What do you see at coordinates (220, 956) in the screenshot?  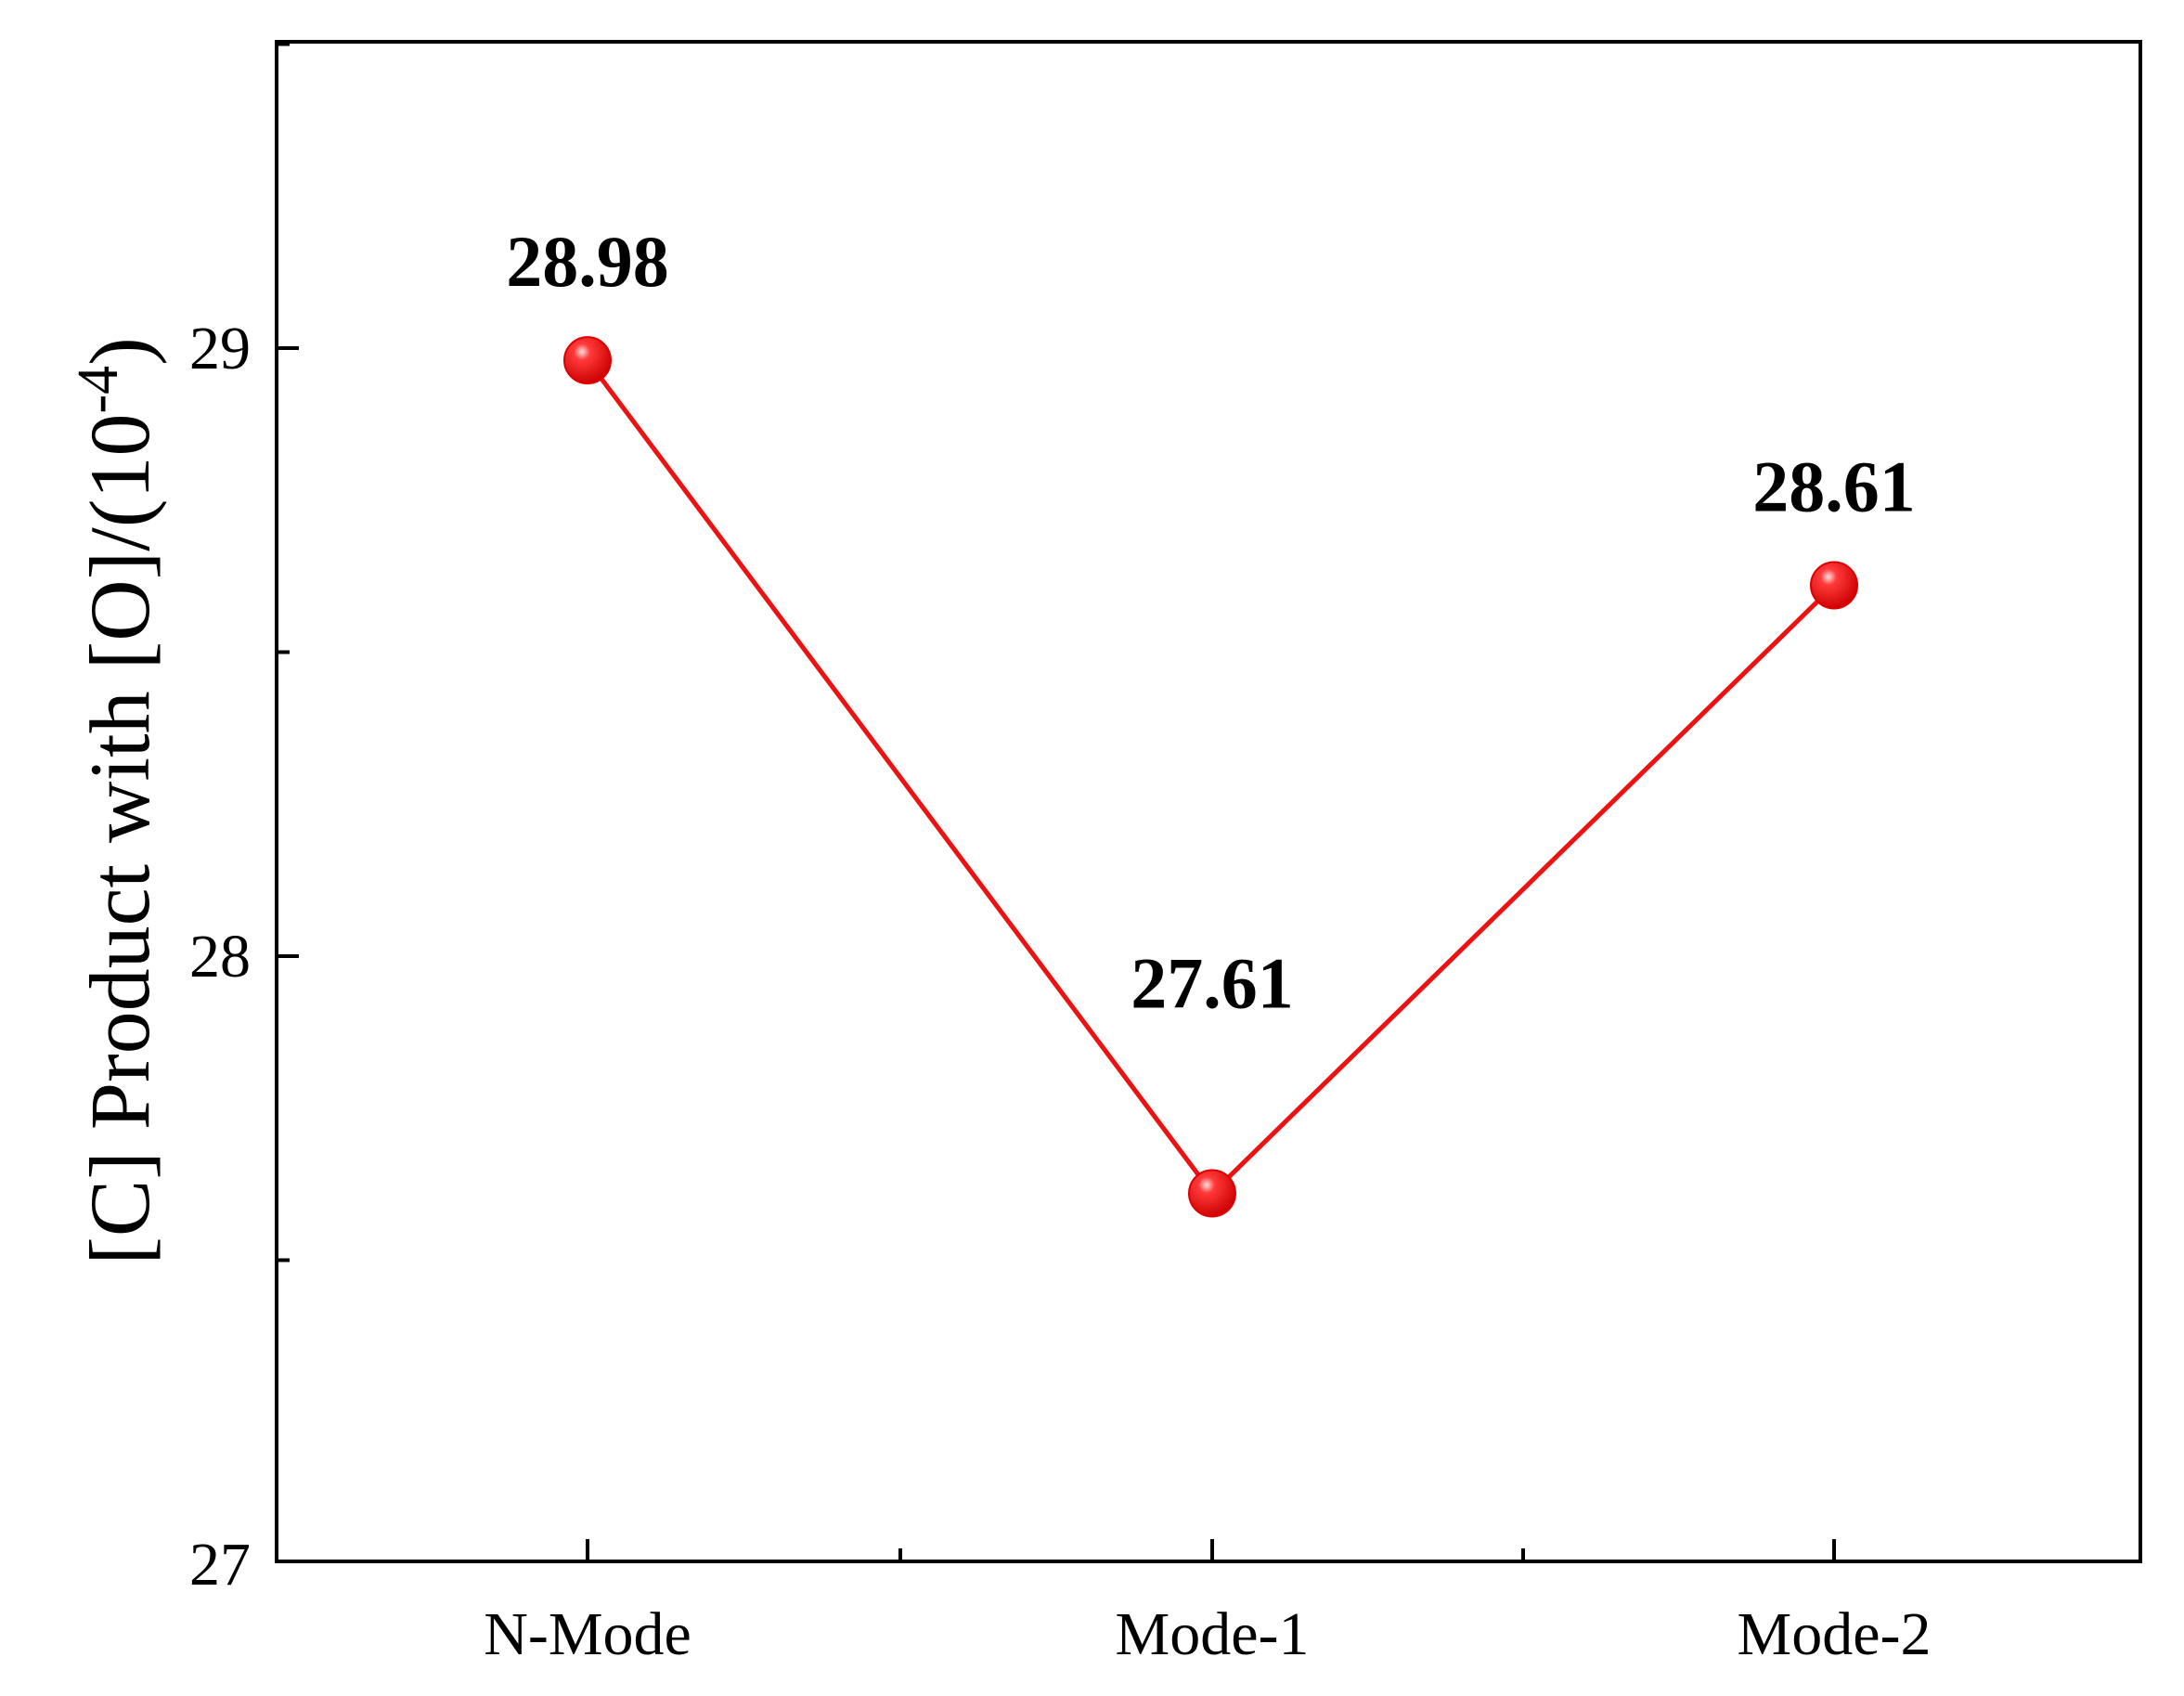 I see `y-tick-label: 28` at bounding box center [220, 956].